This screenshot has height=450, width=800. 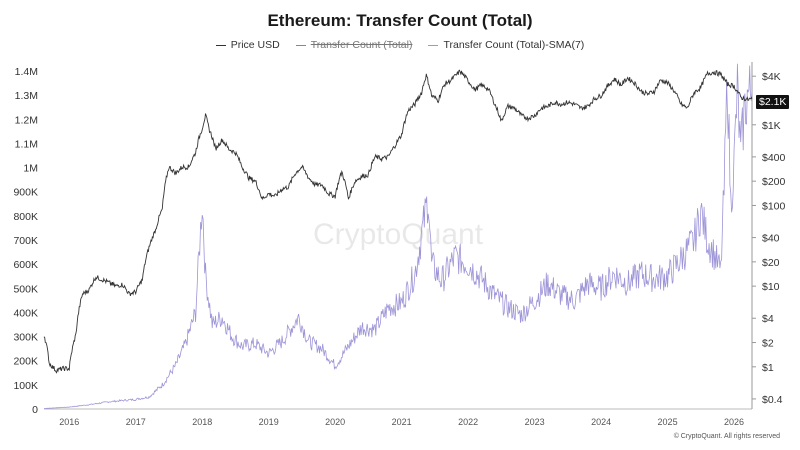 What do you see at coordinates (26, 72) in the screenshot?
I see `y-left-tick-label: 1.4M` at bounding box center [26, 72].